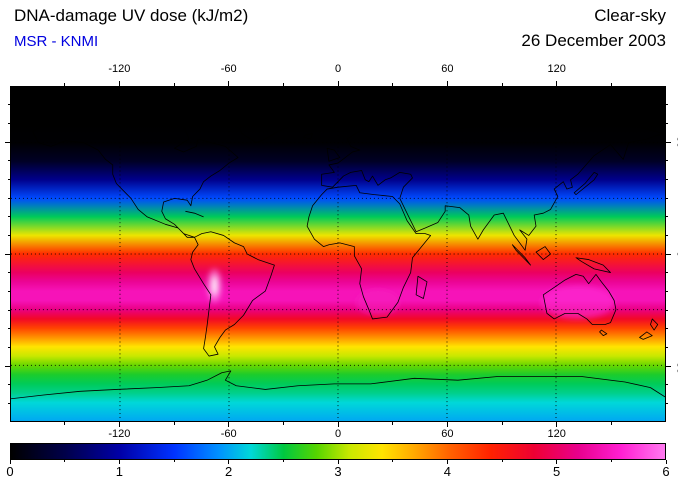 This screenshot has width=678, height=480. I want to click on hotspot-core-andes-altiplano-maximum, so click(214, 285).